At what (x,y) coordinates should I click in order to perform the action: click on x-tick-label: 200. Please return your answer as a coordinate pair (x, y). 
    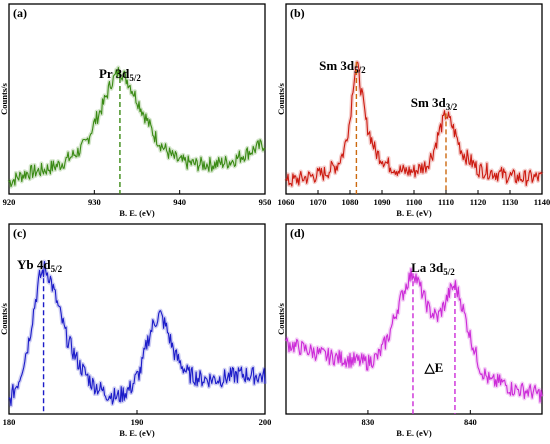
    Looking at the image, I should click on (265, 422).